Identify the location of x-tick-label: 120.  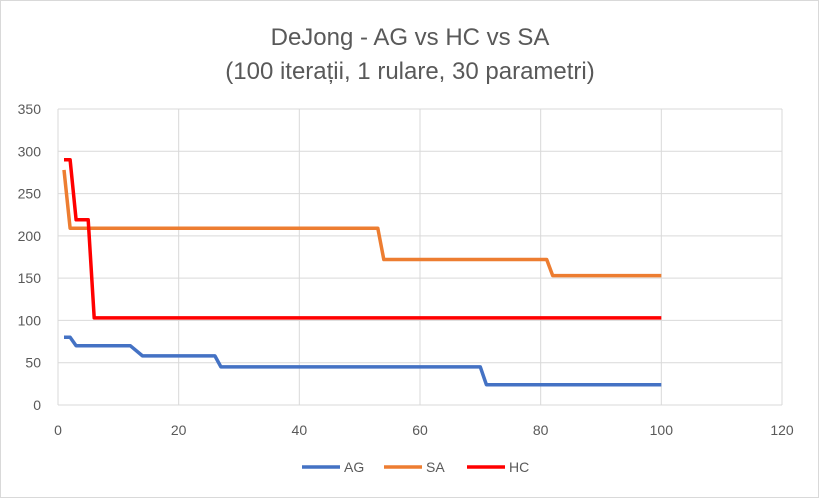
(782, 430).